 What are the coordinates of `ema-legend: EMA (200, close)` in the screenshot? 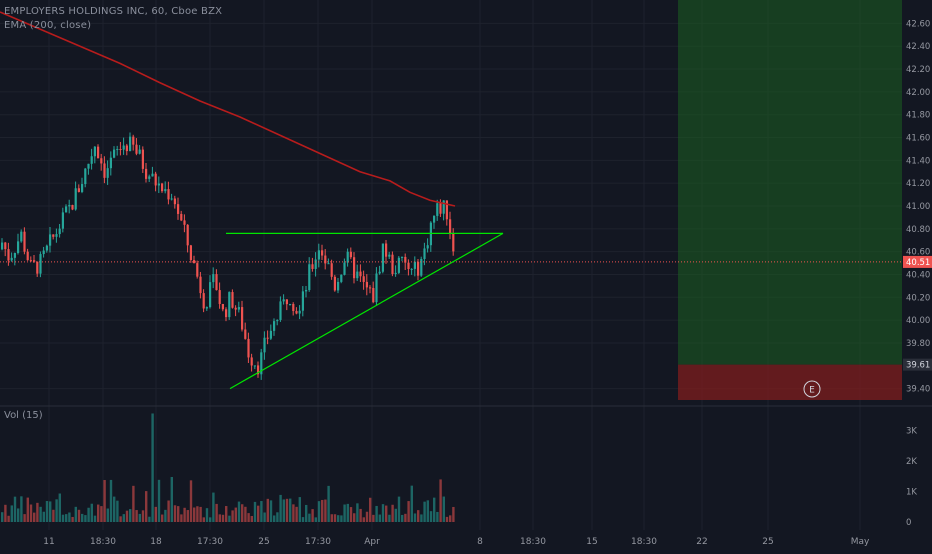 It's located at (48, 25).